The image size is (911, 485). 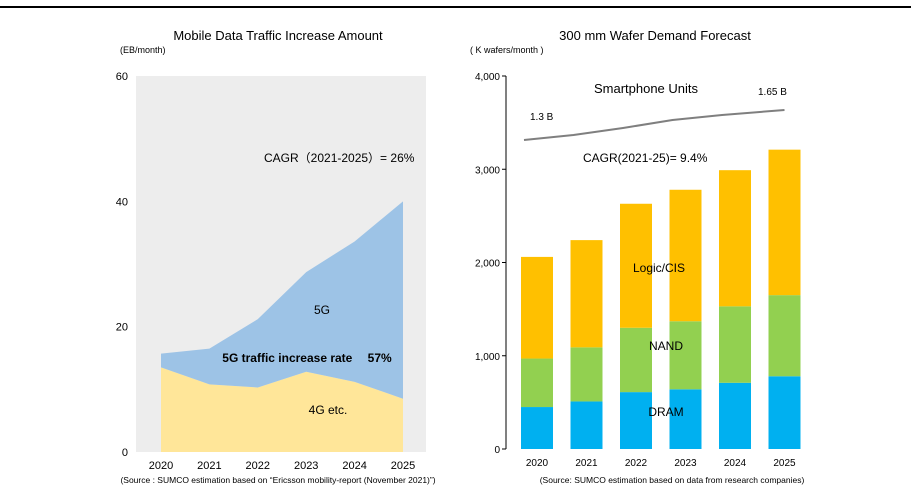 What do you see at coordinates (666, 346) in the screenshot?
I see `wafer-nand-label: NAND` at bounding box center [666, 346].